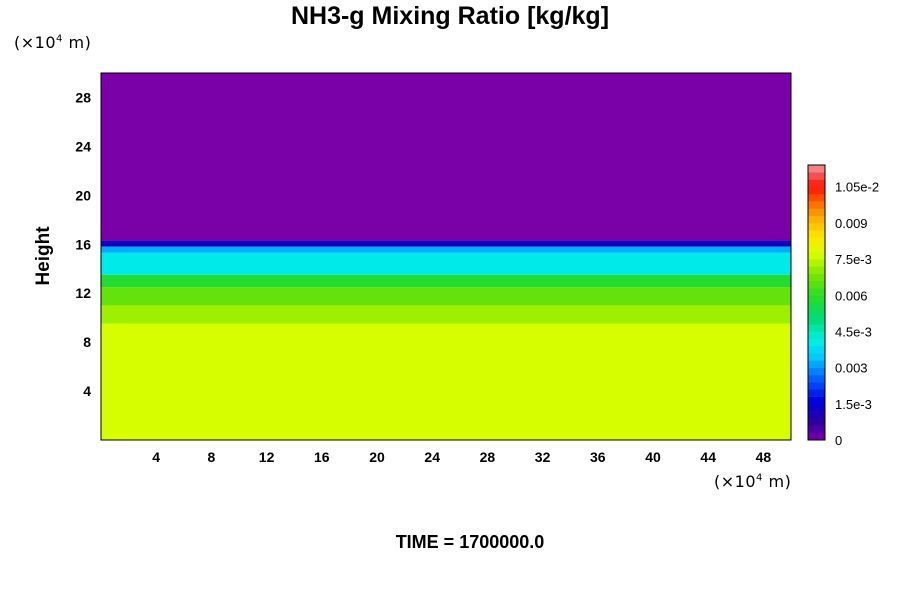  I want to click on y-tick-label: 12, so click(83, 293).